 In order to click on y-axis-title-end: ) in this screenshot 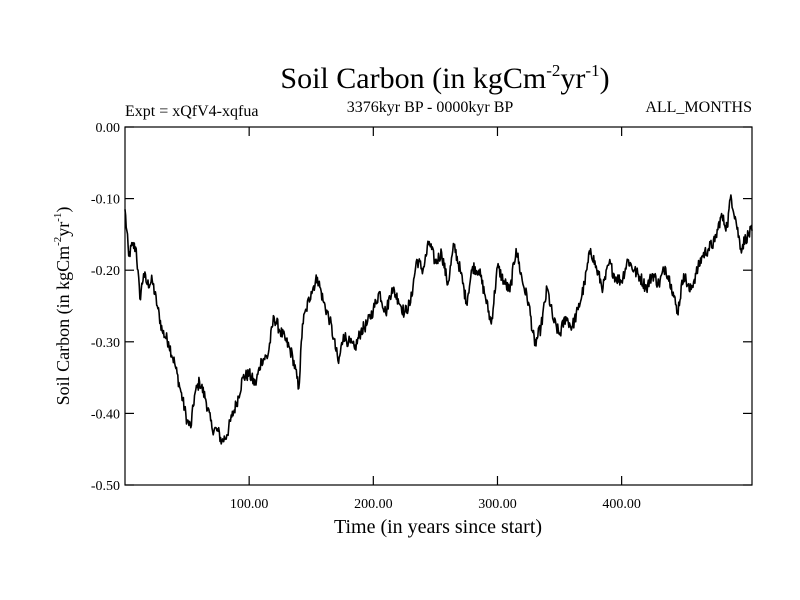, I will do `click(63, 210)`.